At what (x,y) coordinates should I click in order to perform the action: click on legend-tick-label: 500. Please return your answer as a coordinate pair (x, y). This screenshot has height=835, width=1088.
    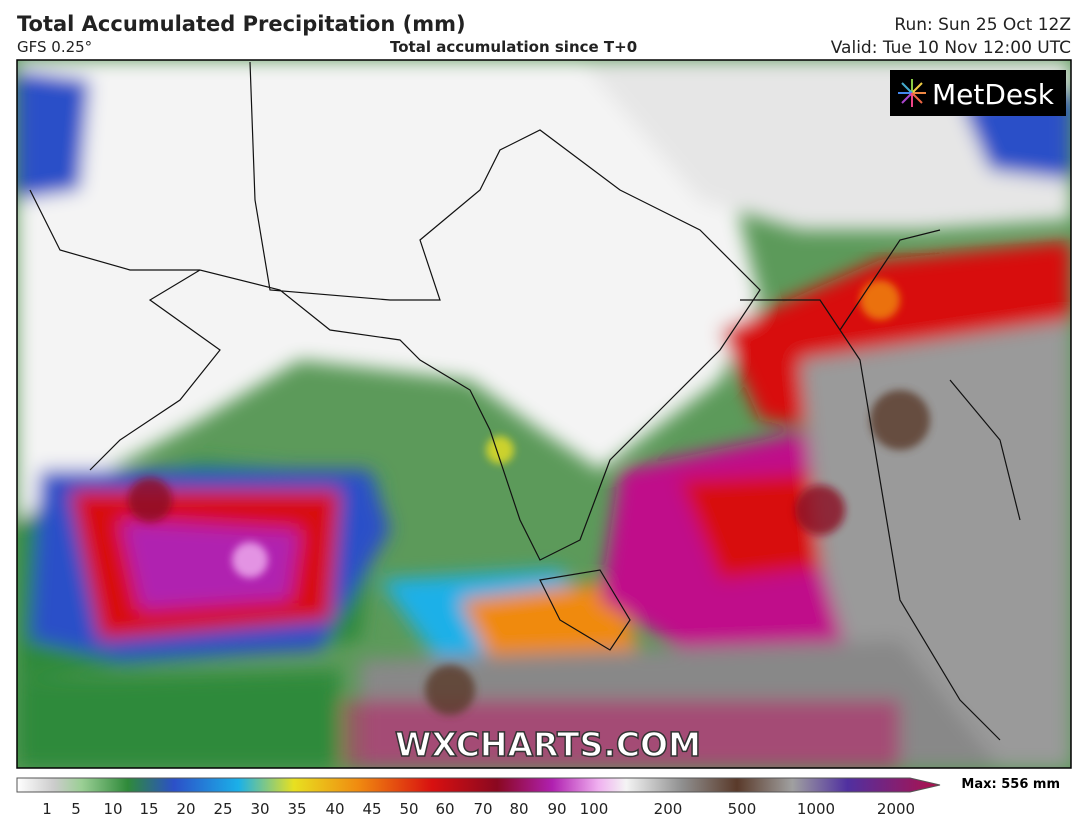
    Looking at the image, I should click on (742, 809).